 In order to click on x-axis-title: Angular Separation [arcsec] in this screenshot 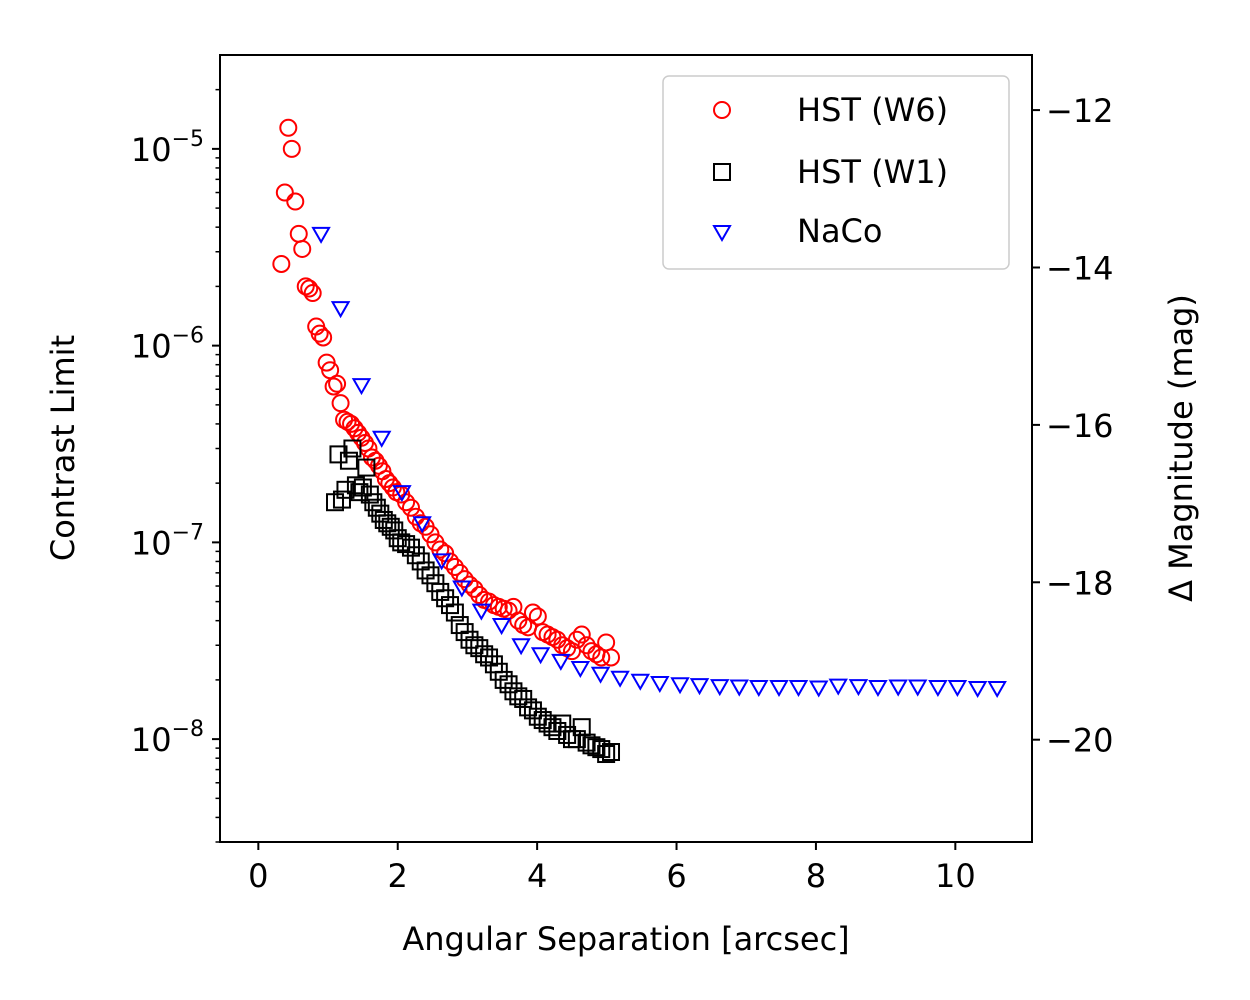, I will do `click(625, 939)`.